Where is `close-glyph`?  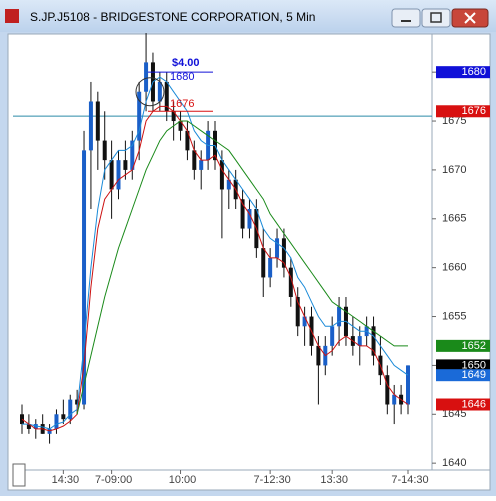 close-glyph is located at coordinates (470, 18).